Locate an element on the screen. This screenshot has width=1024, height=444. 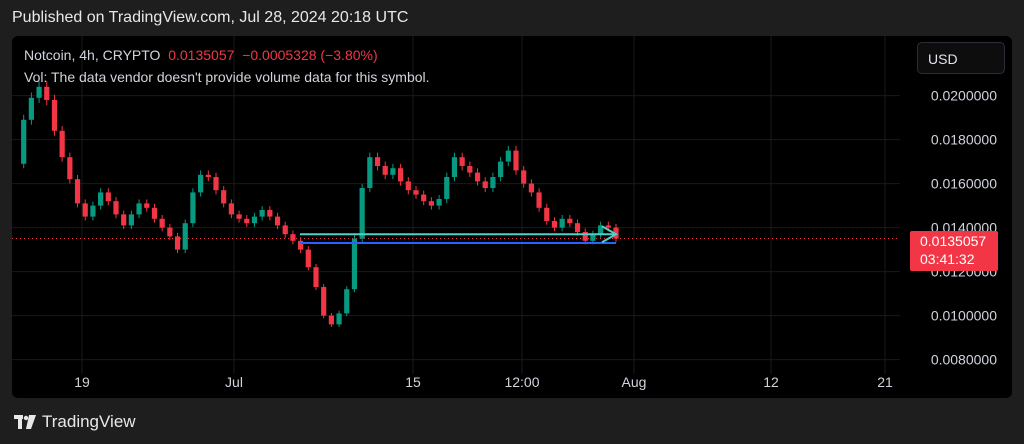
y-tick-label-0: 0.0200000 is located at coordinates (964, 96).